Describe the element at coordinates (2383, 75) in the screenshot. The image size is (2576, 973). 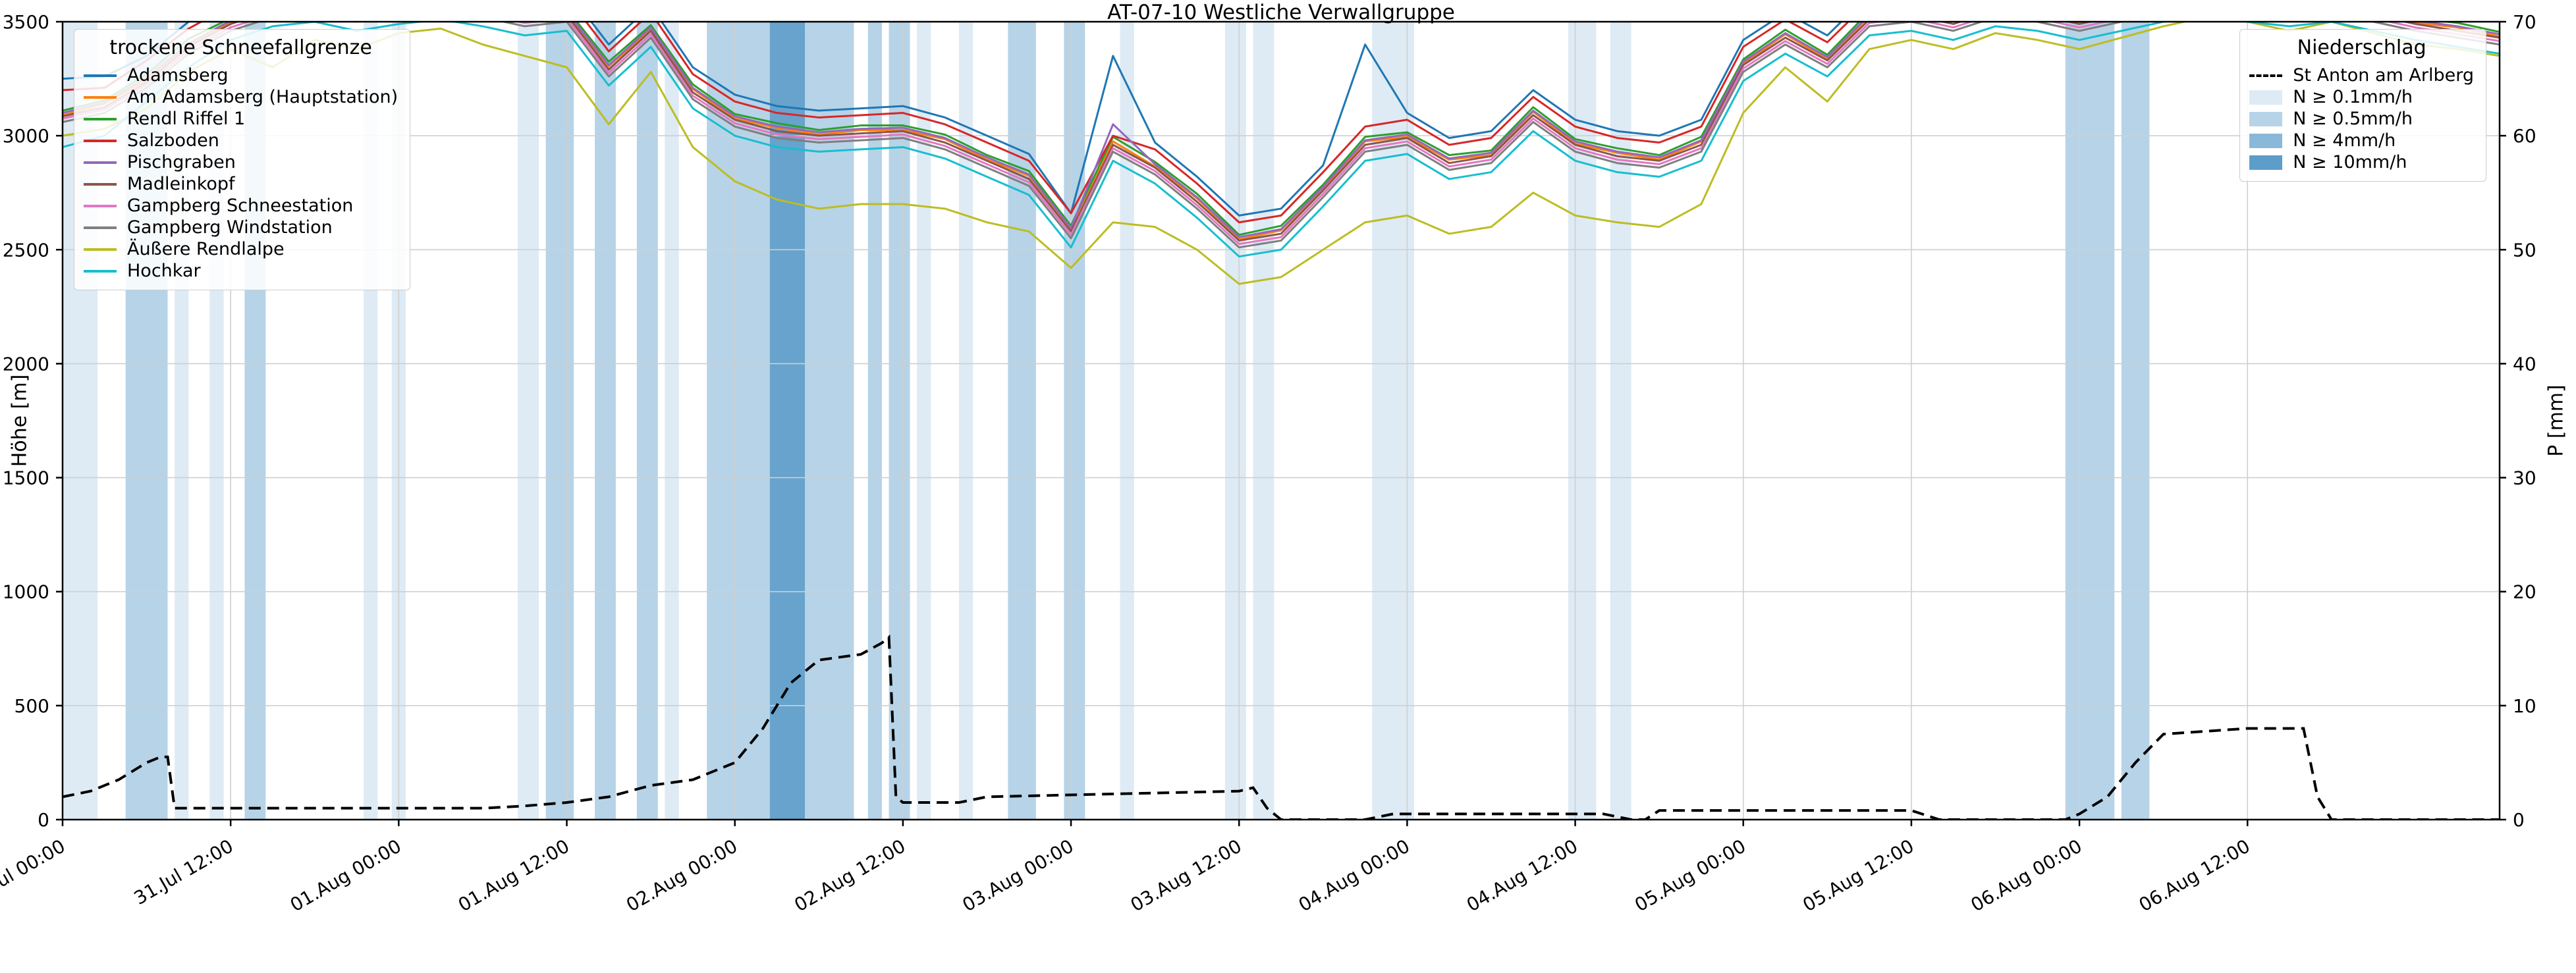
I see `legend-item-st-anton-am-arlberg-label: St Anton am Arlberg` at that location.